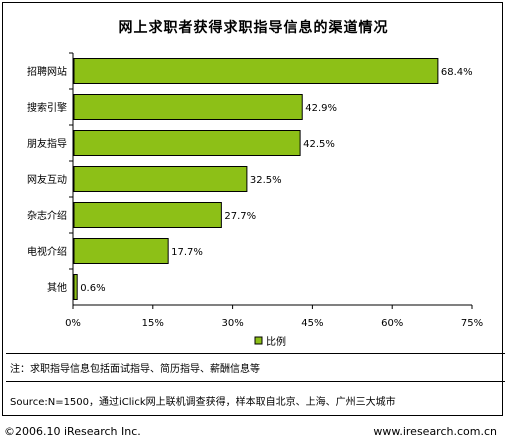 The height and width of the screenshot is (445, 507). Describe the element at coordinates (266, 180) in the screenshot. I see `data-label: 32.5%` at that location.